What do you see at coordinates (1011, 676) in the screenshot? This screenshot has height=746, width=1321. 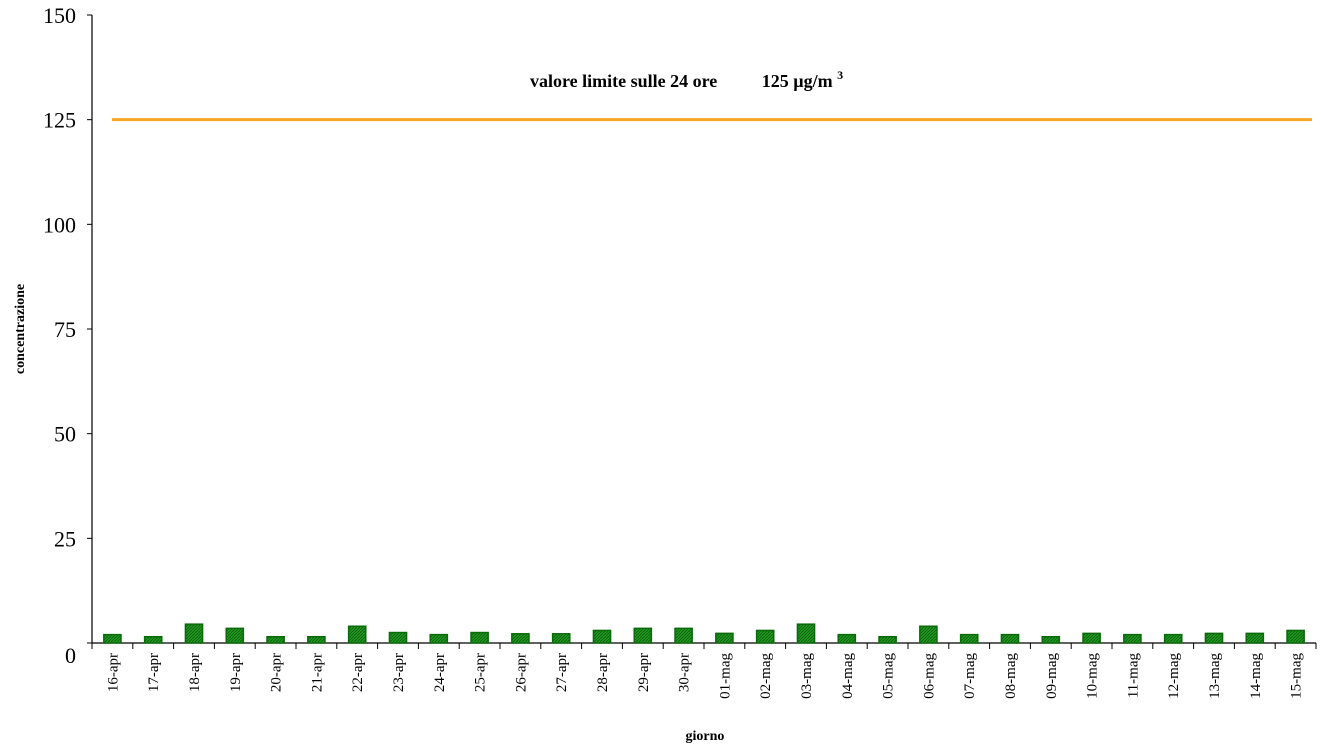 I see `x-tick-label: 08-mag` at bounding box center [1011, 676].